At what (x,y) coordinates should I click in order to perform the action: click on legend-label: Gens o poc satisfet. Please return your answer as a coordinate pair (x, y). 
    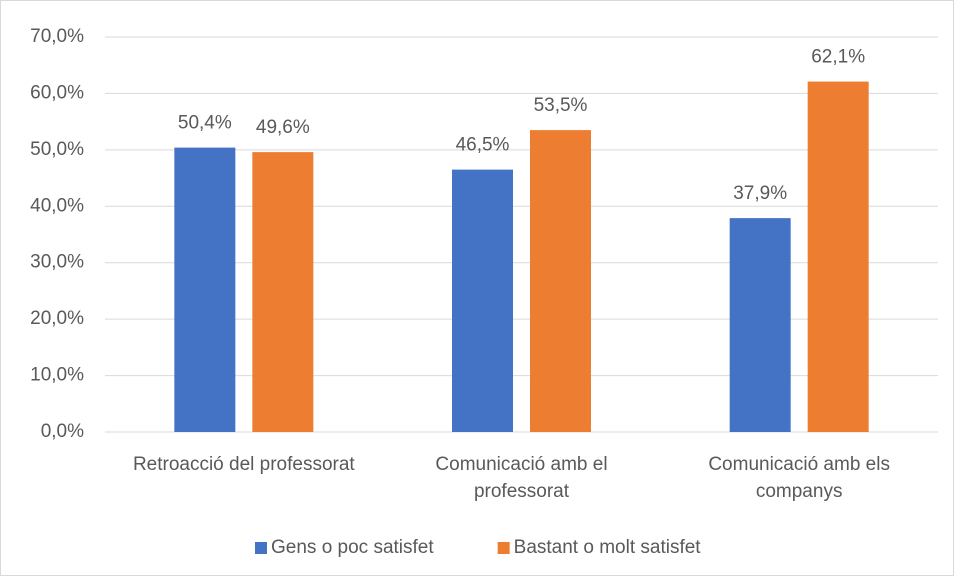
    Looking at the image, I should click on (352, 547).